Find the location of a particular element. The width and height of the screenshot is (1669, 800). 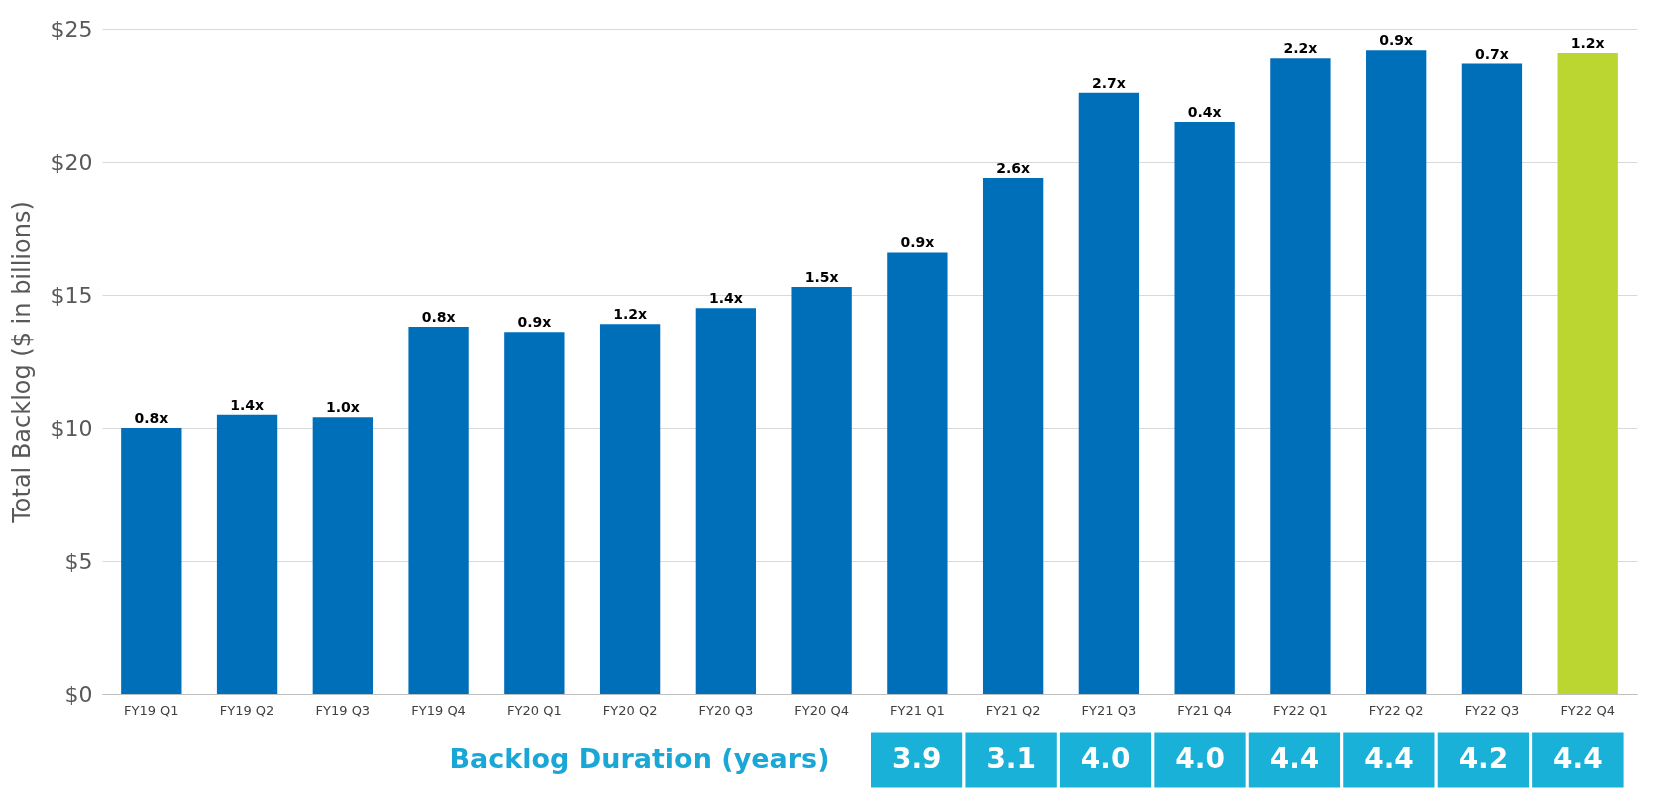

y-tick-label: $20 is located at coordinates (71, 162).